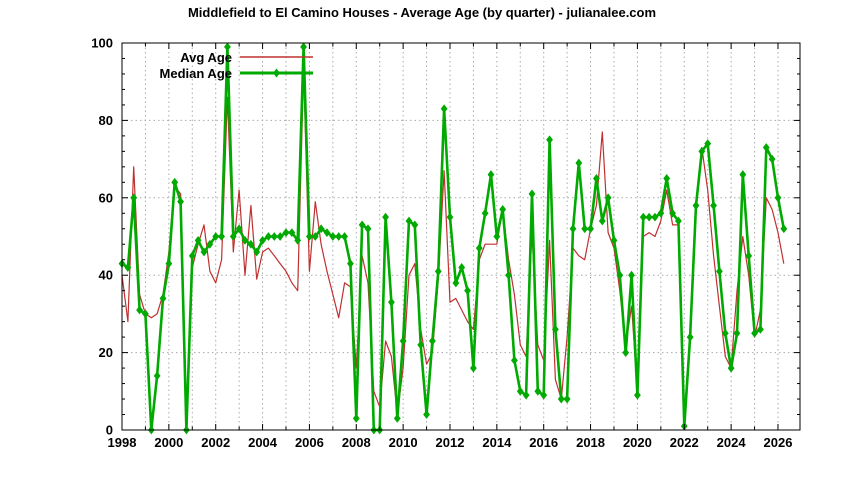 The width and height of the screenshot is (844, 480). What do you see at coordinates (215, 442) in the screenshot?
I see `tick-label: 2002` at bounding box center [215, 442].